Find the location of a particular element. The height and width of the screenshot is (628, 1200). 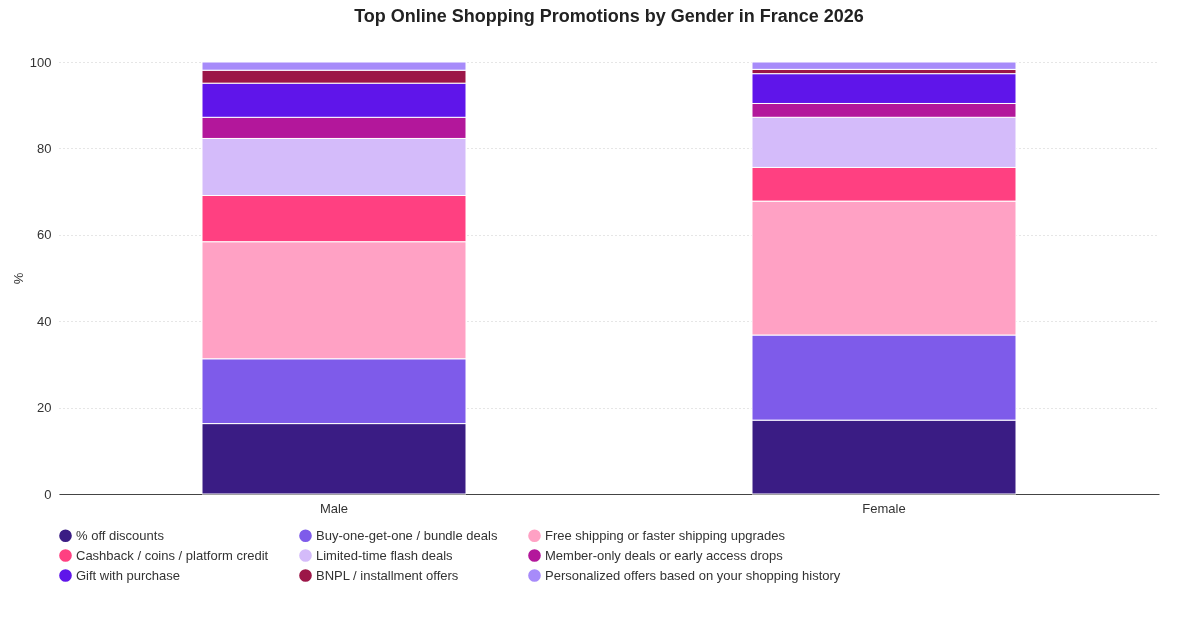

y-tick-label: 20 is located at coordinates (44, 408).